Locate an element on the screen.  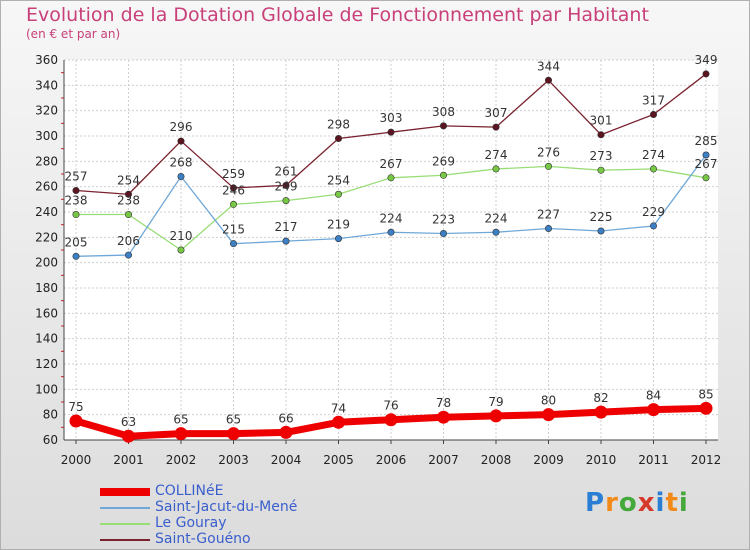
y-tick-label: 140 is located at coordinates (46, 339).